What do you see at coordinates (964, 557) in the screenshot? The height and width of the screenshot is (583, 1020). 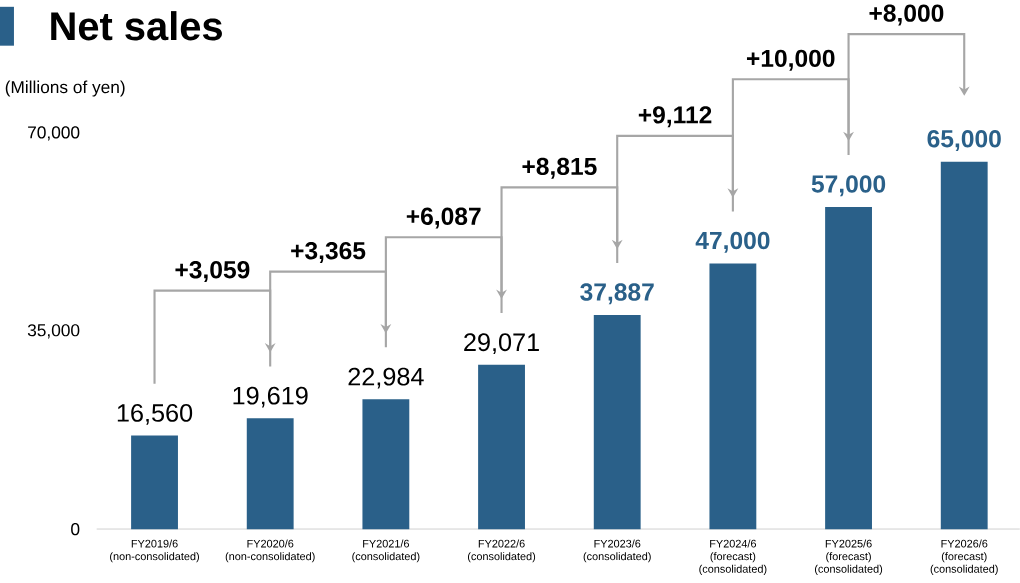 I see `x-tick-label: FY2026/6 (forecast) (consolidated)` at bounding box center [964, 557].